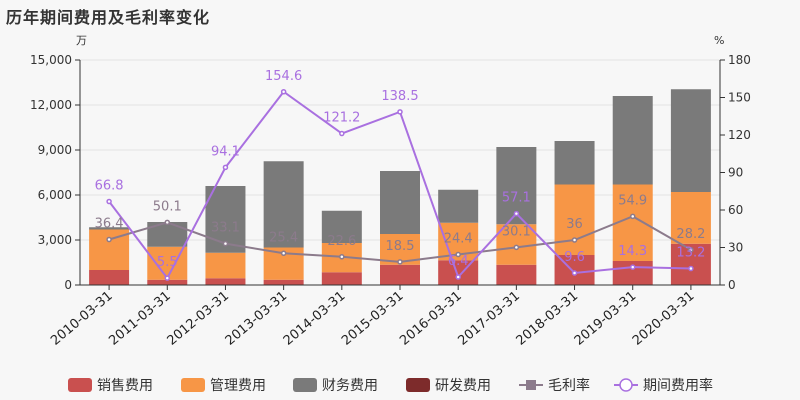  I want to click on data-label-0-0: 36.4, so click(109, 224).